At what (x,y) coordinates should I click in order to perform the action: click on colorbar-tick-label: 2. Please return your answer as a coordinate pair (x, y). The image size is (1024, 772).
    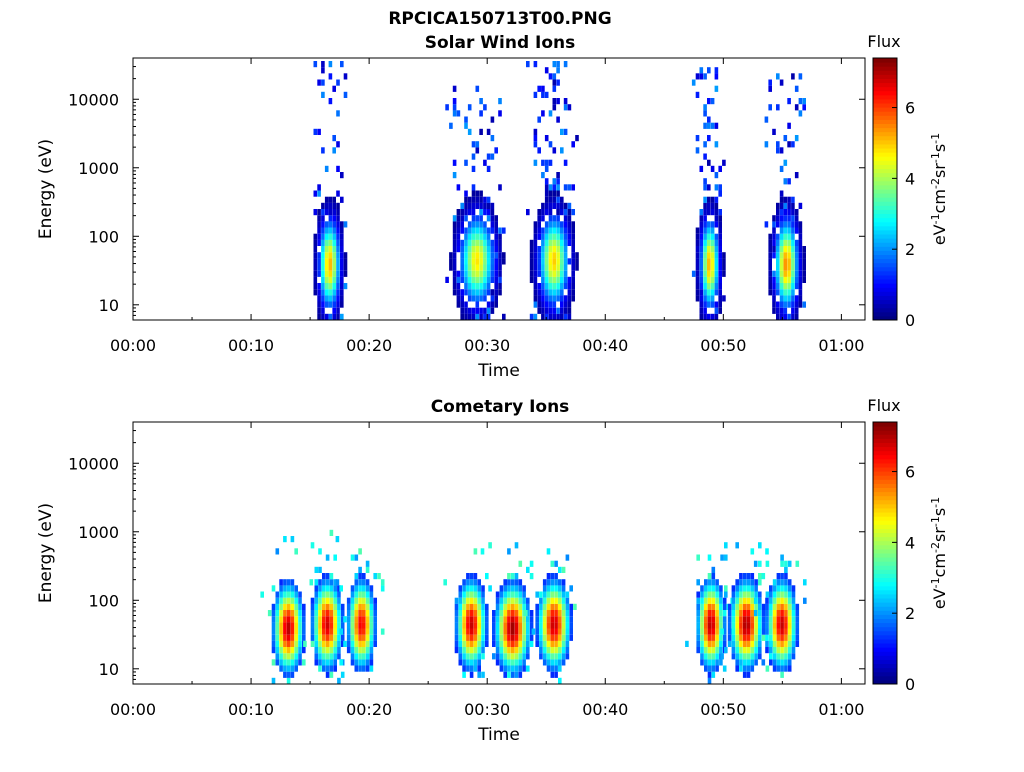
    Looking at the image, I should click on (910, 613).